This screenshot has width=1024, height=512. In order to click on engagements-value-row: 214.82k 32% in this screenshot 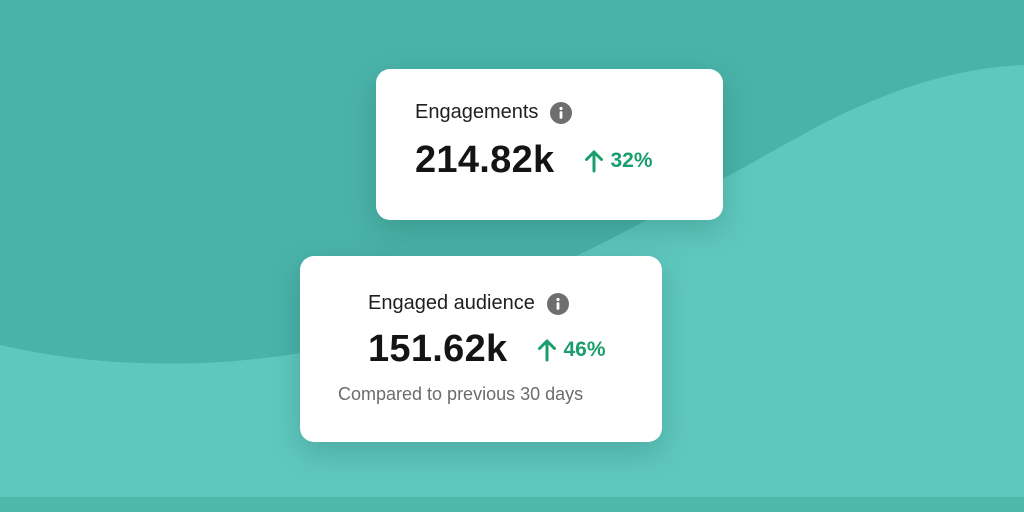, I will do `click(534, 160)`.